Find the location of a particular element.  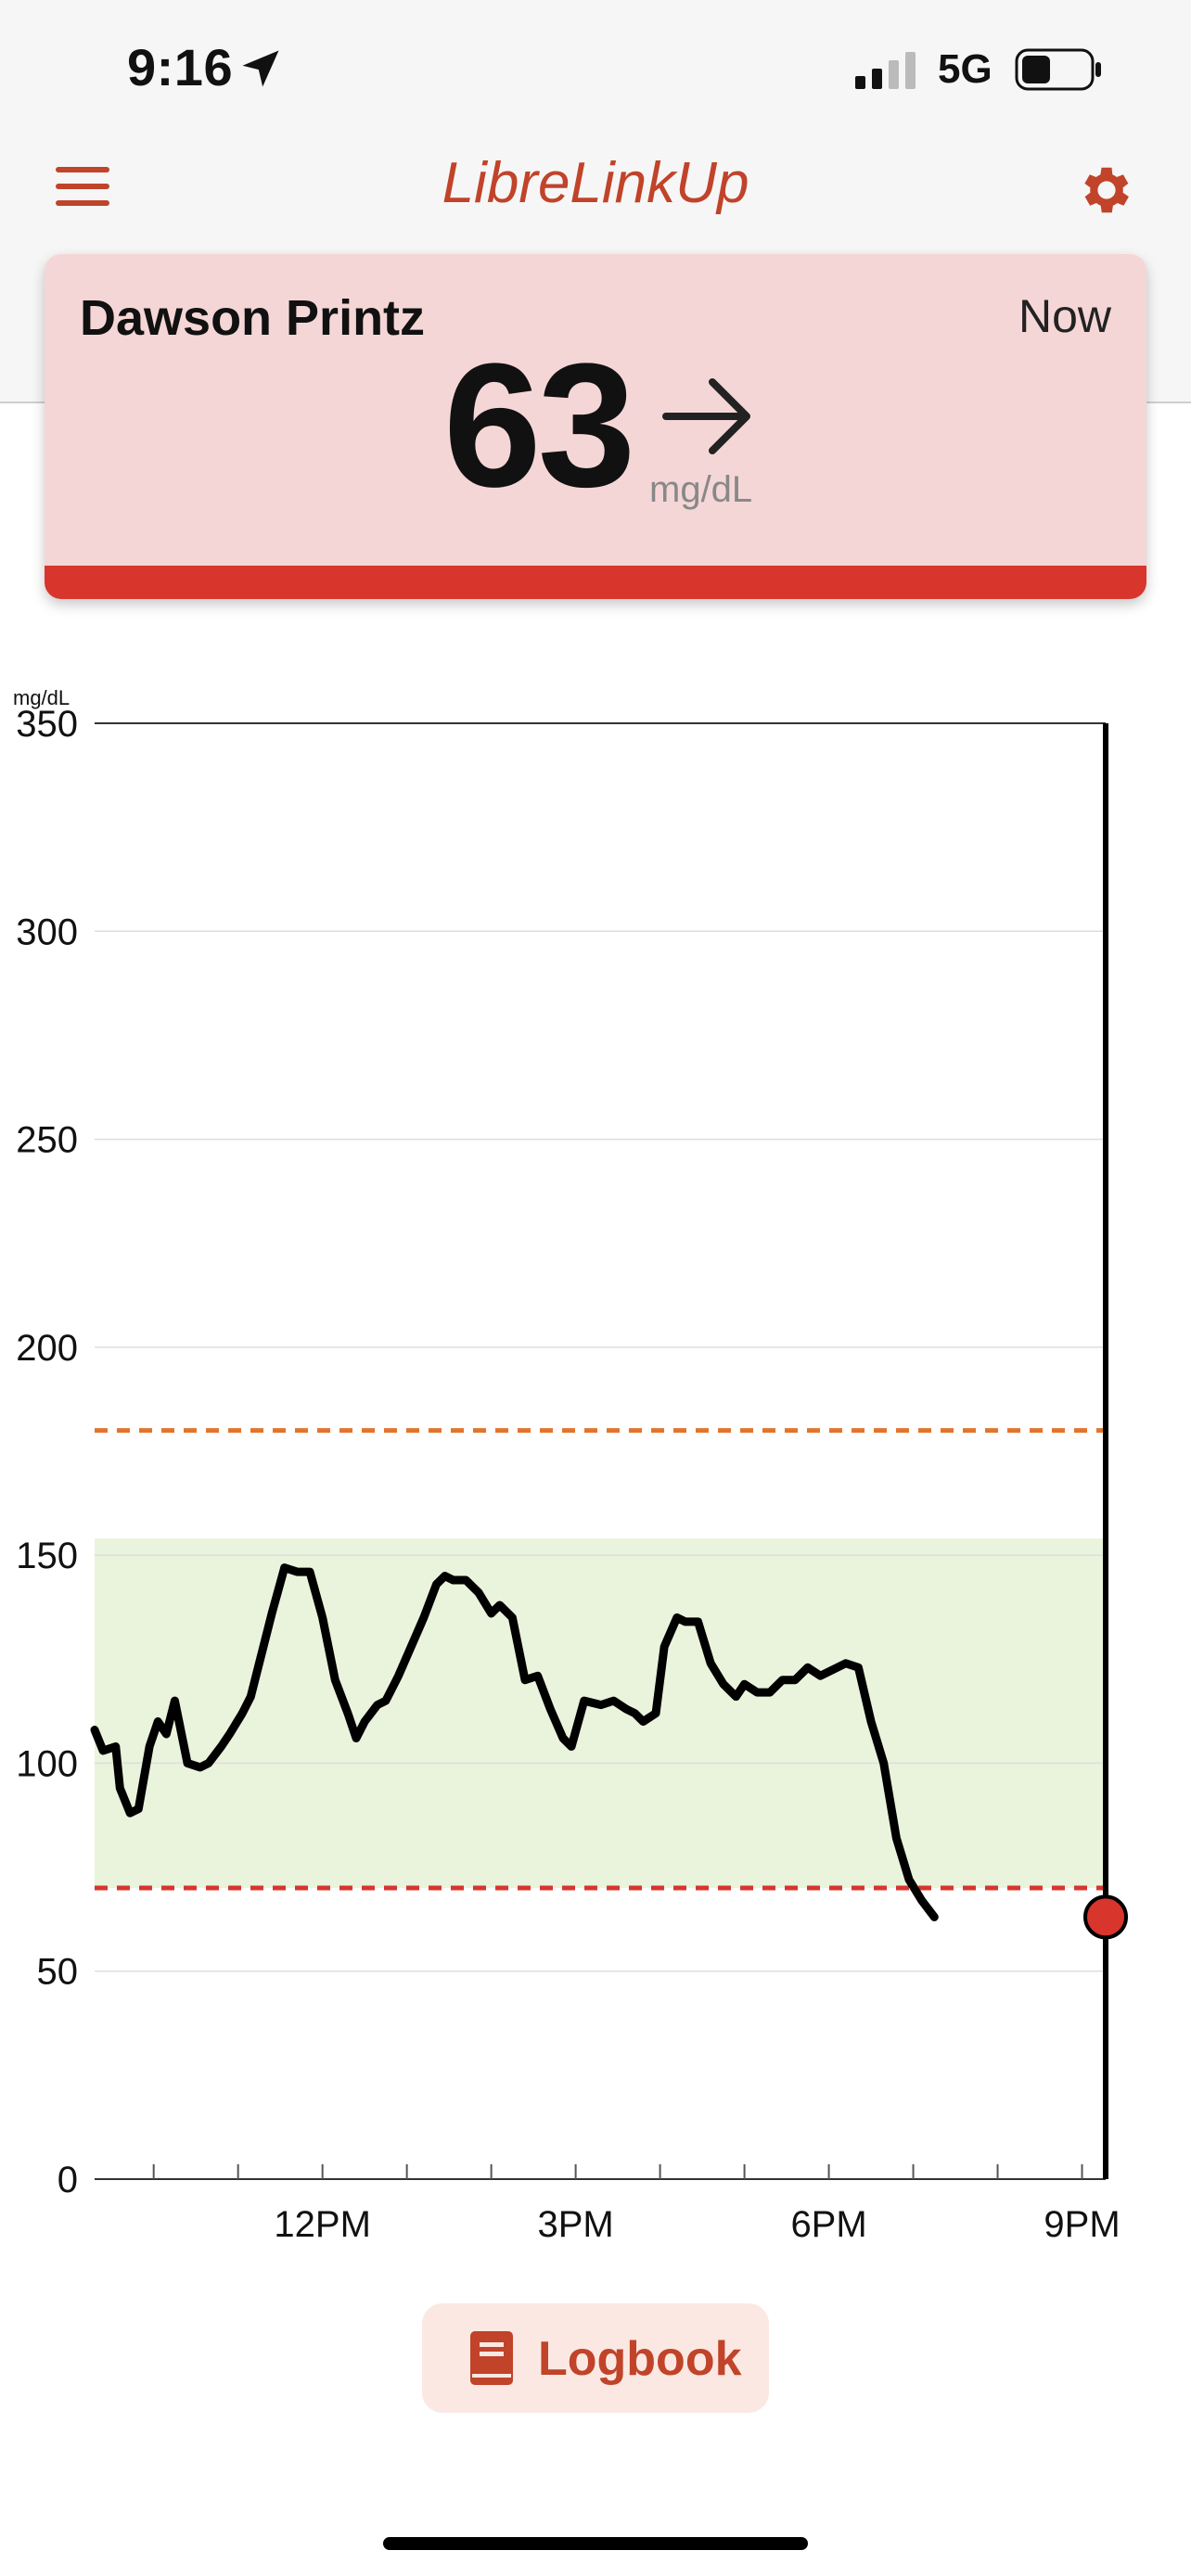

location-arrow-icon is located at coordinates (260, 68).